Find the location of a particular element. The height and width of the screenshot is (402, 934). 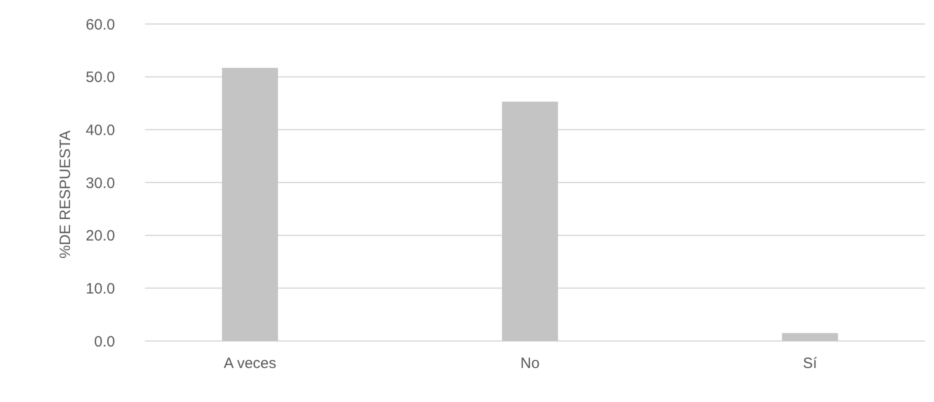

y-tick-label: 20.0 is located at coordinates (100, 236).